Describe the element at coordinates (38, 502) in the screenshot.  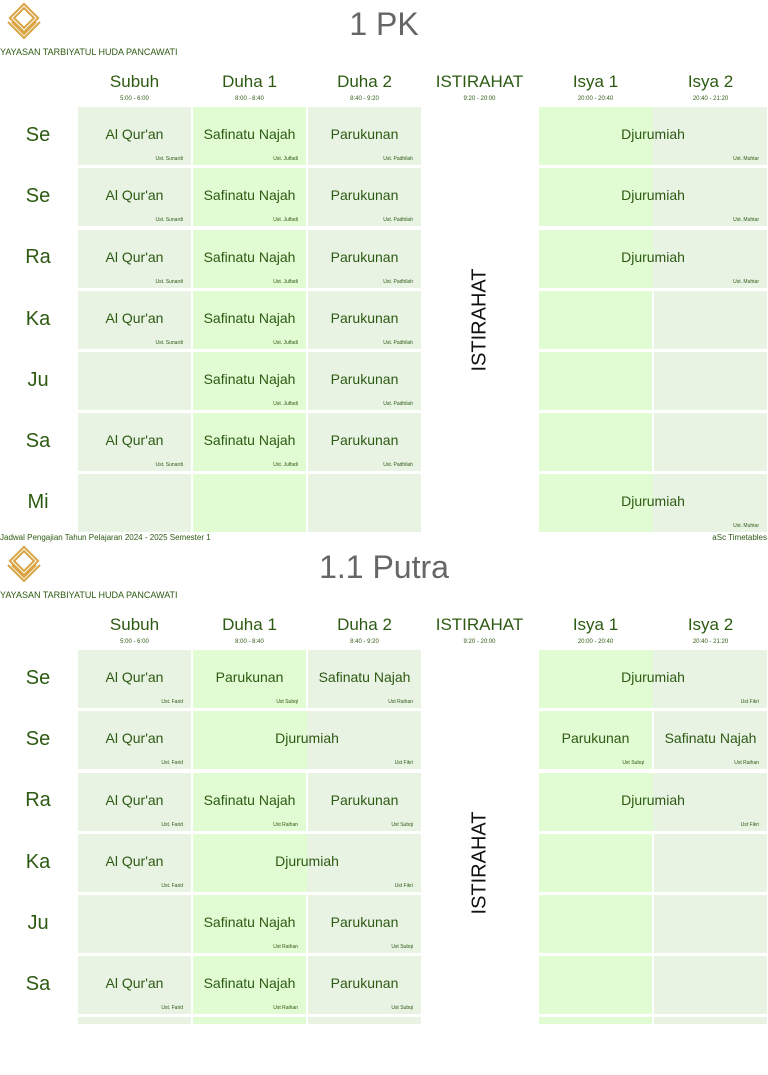
I see `day-label: Mi` at that location.